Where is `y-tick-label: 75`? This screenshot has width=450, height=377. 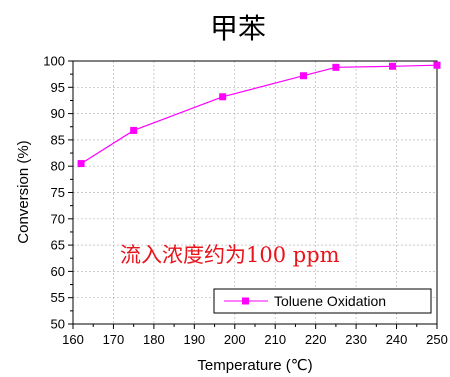
y-tick-label: 75 is located at coordinates (58, 192).